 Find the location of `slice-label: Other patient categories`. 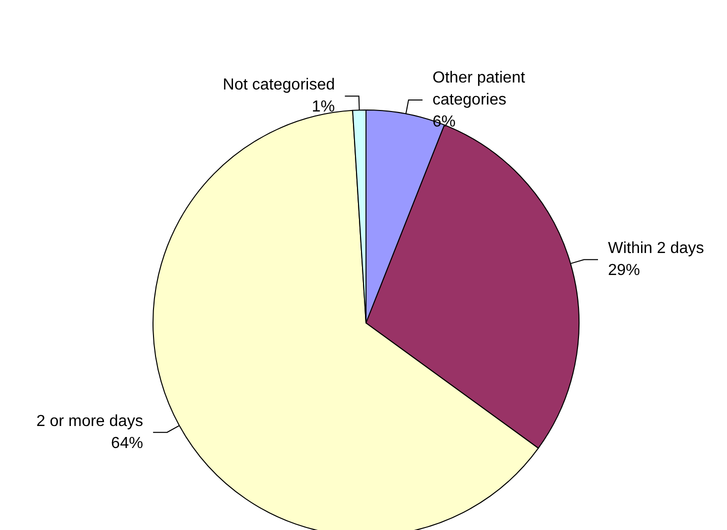

slice-label: Other patient categories is located at coordinates (481, 89).